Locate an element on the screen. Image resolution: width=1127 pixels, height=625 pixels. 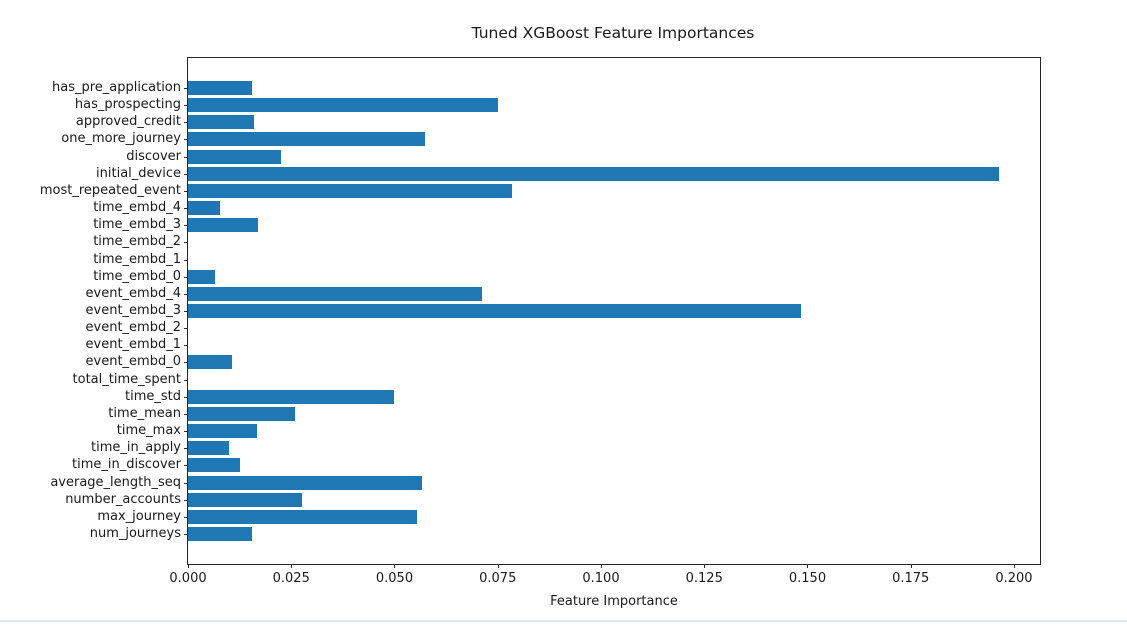
bottom-divider-line is located at coordinates (563, 621).